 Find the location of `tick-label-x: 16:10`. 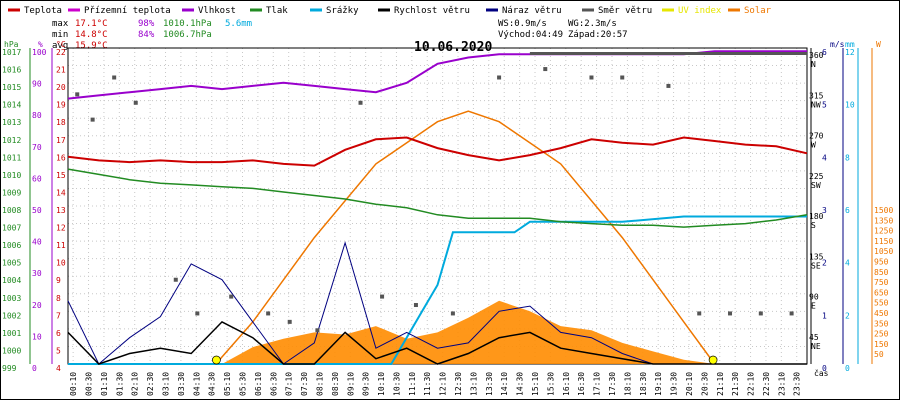

tick-label-x: 16:10 is located at coordinates (566, 384).